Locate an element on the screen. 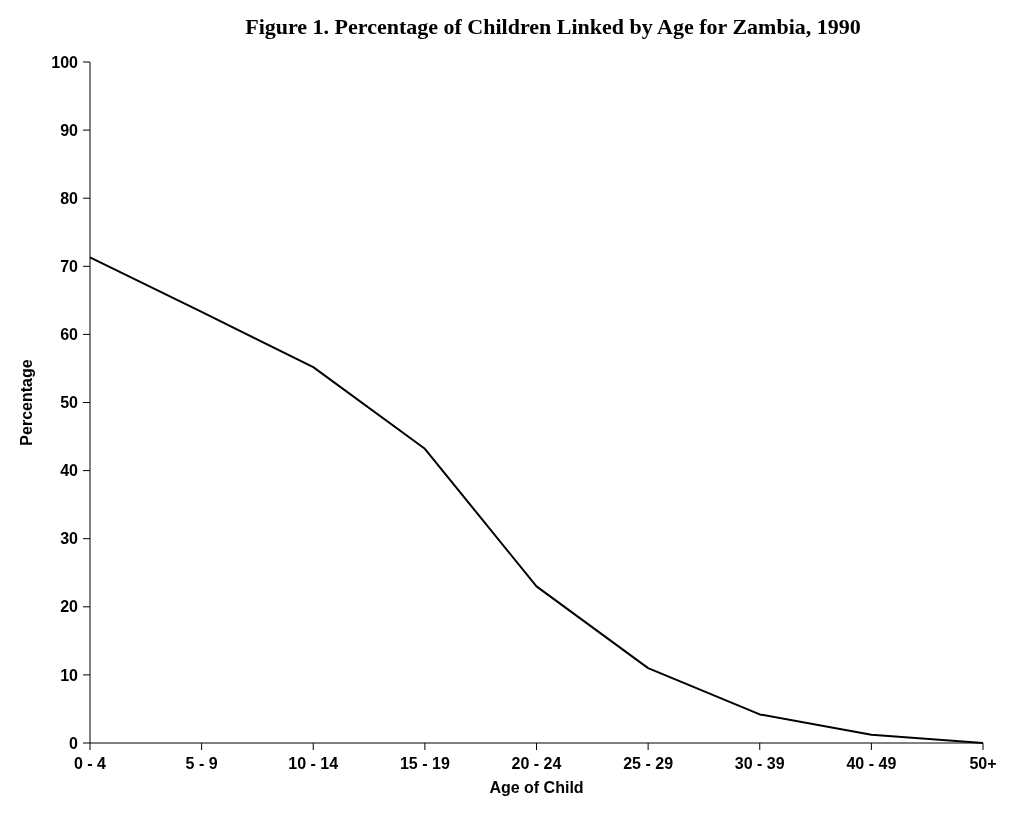 The height and width of the screenshot is (826, 1026). y-tick-label: 60 is located at coordinates (69, 334).